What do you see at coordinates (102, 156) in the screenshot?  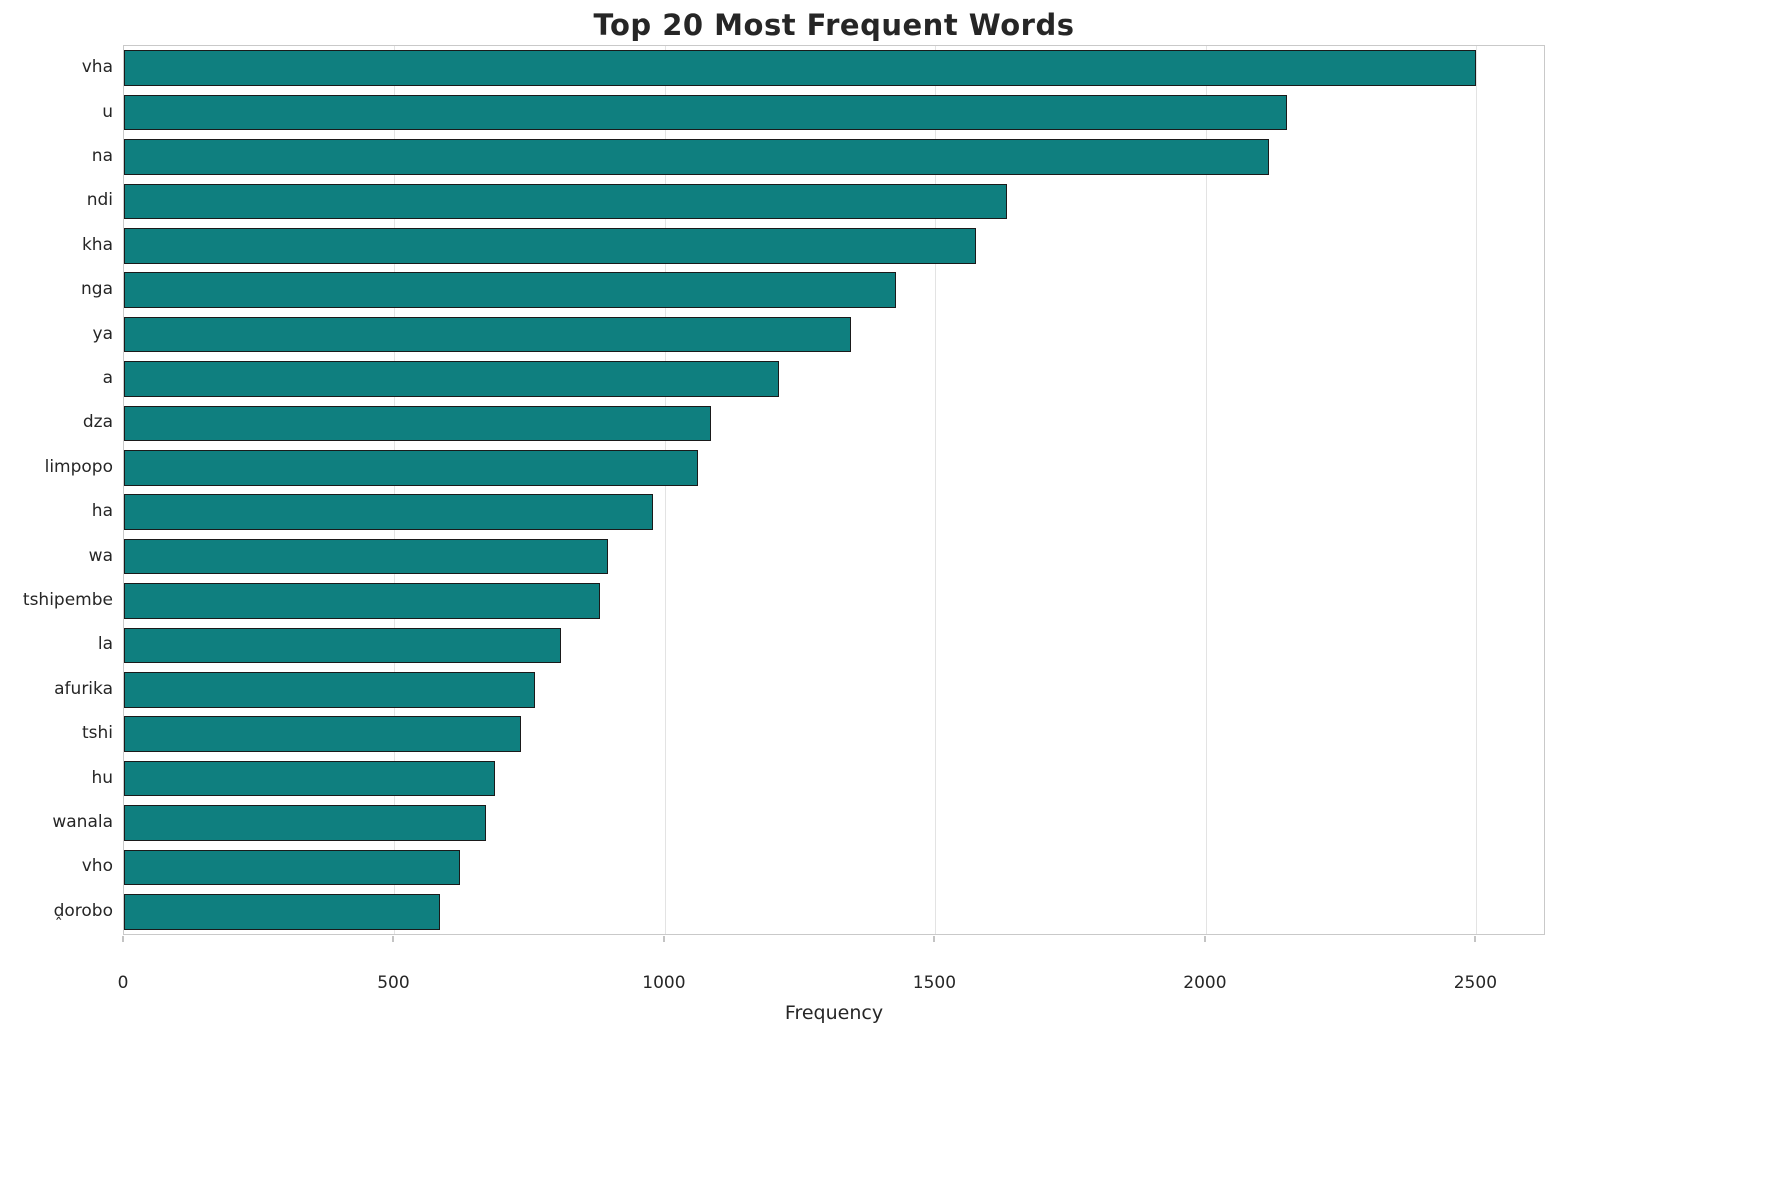 I see `ytick-label-3: na` at bounding box center [102, 156].